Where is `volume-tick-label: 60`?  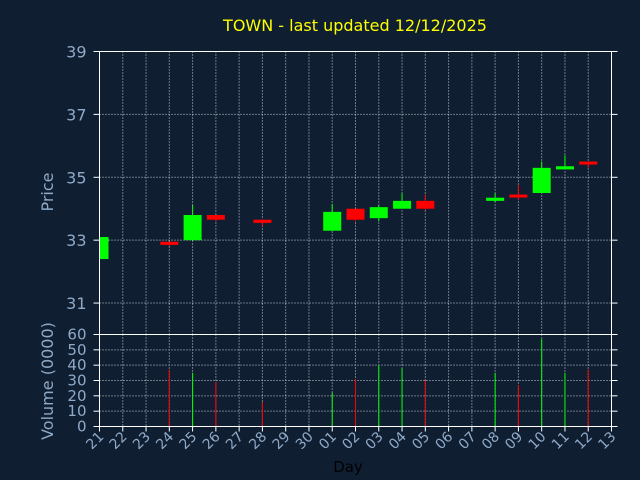 volume-tick-label: 60 is located at coordinates (76, 335).